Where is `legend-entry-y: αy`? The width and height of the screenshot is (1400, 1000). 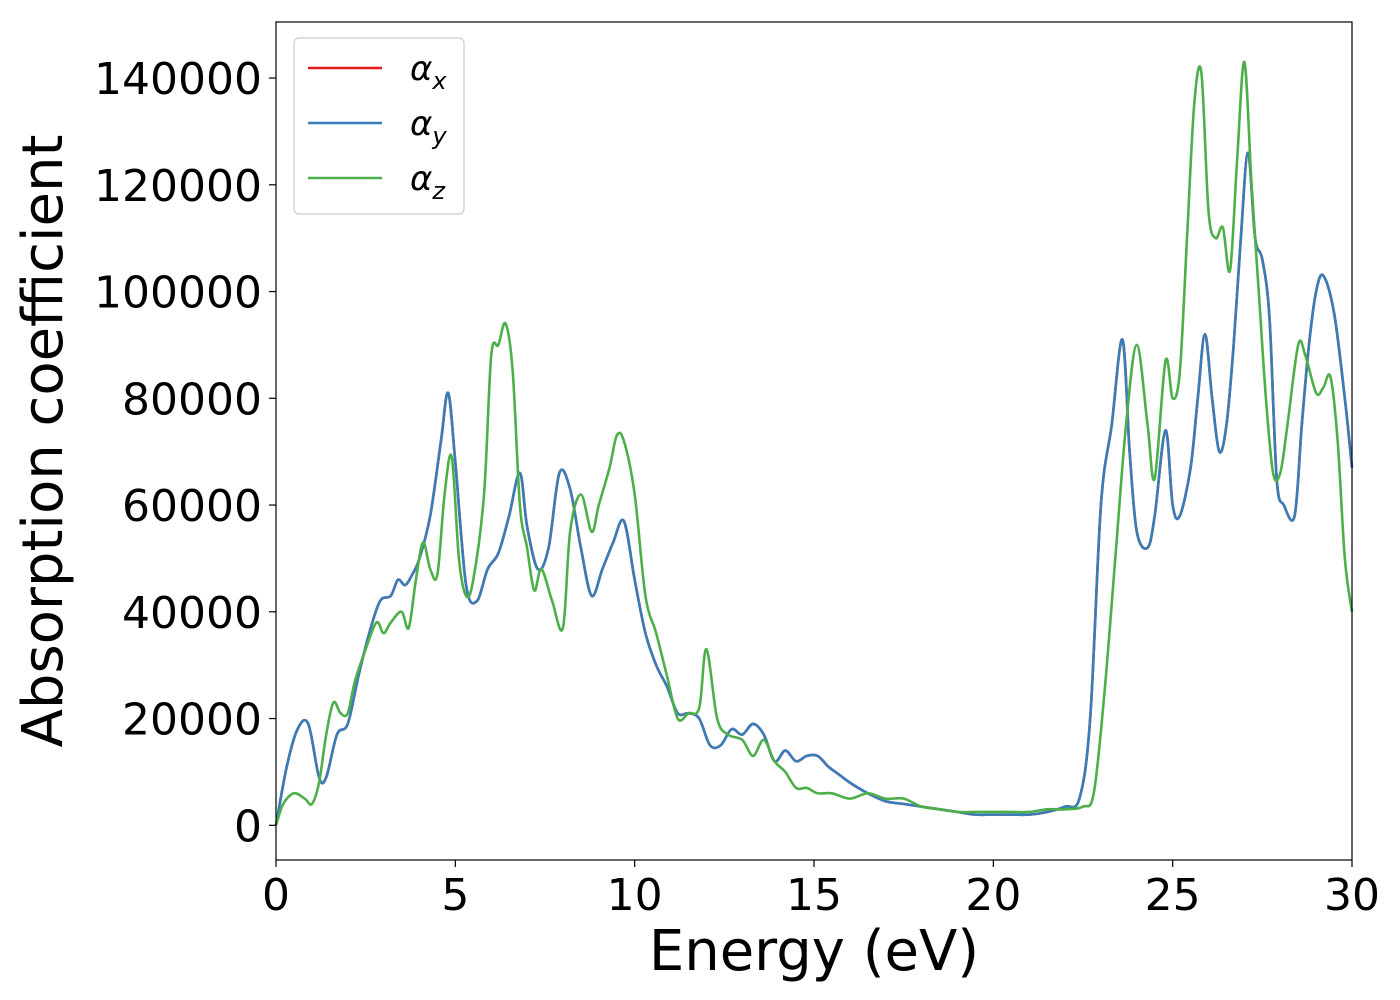
legend-entry-y: αy is located at coordinates (377, 127).